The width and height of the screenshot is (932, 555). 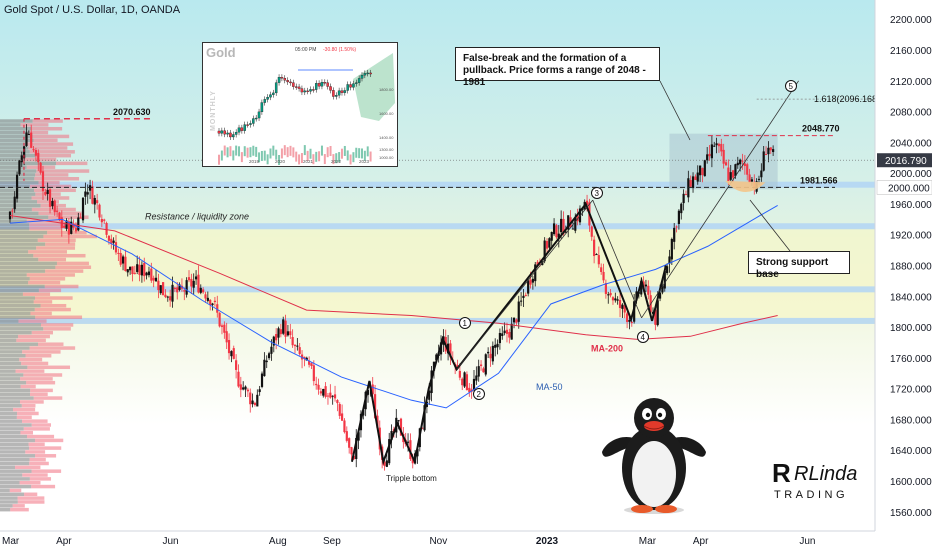 What do you see at coordinates (909, 188) in the screenshot?
I see `level-1981-tag-label: 2000.000` at bounding box center [909, 188].